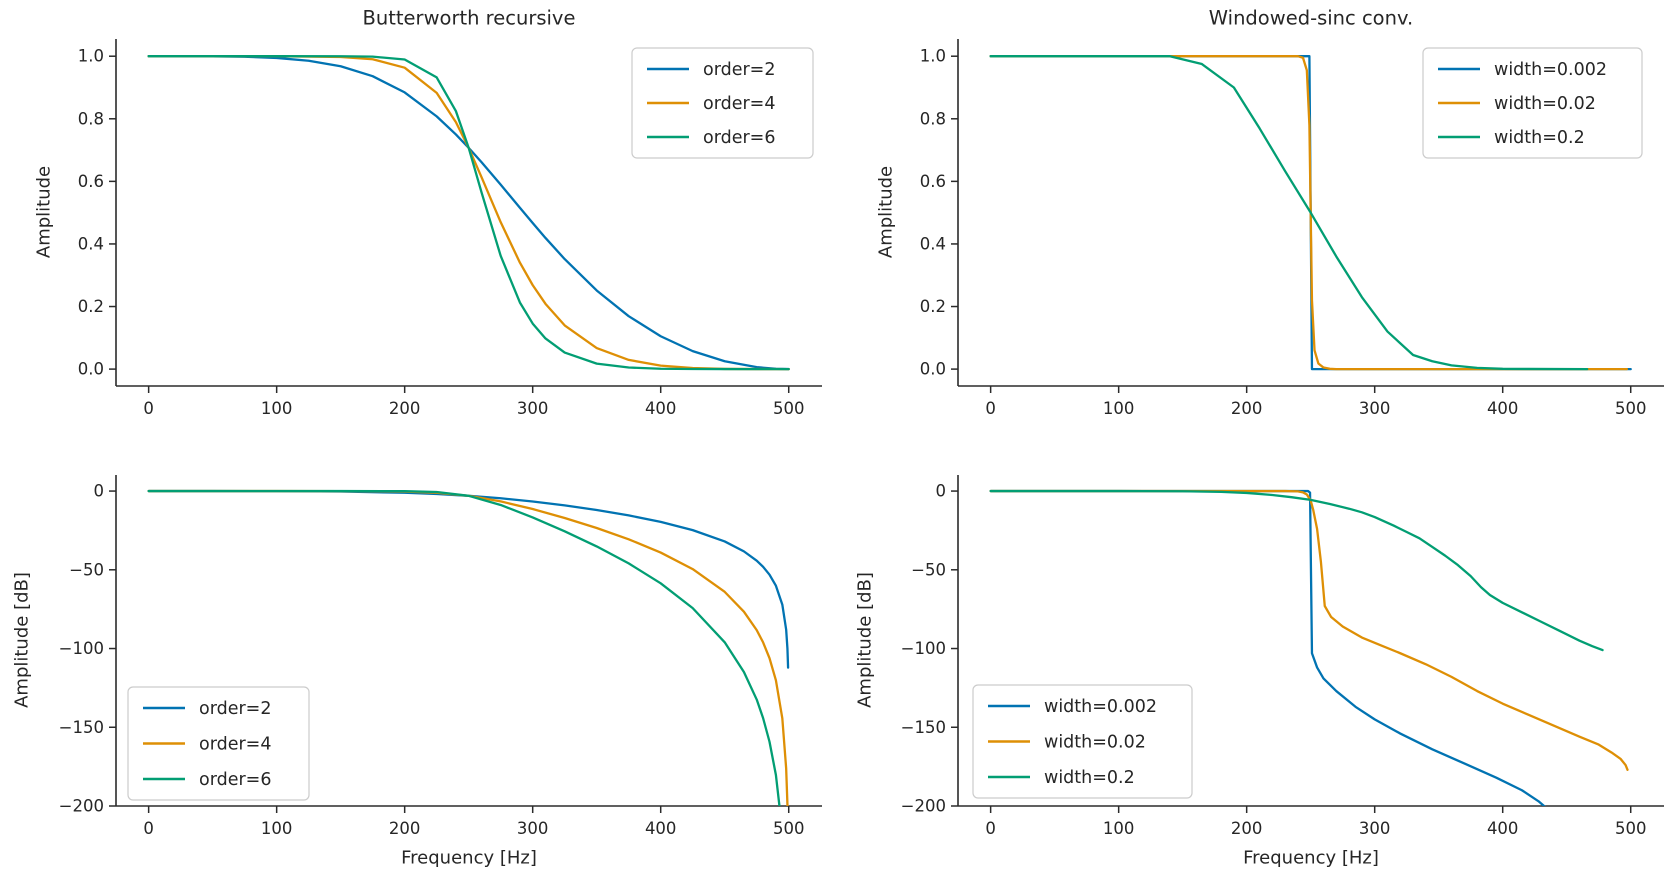 This screenshot has width=1675, height=883. What do you see at coordinates (44, 212) in the screenshot?
I see `y-axis-label-butterworth-amplitude: Amplitude` at bounding box center [44, 212].